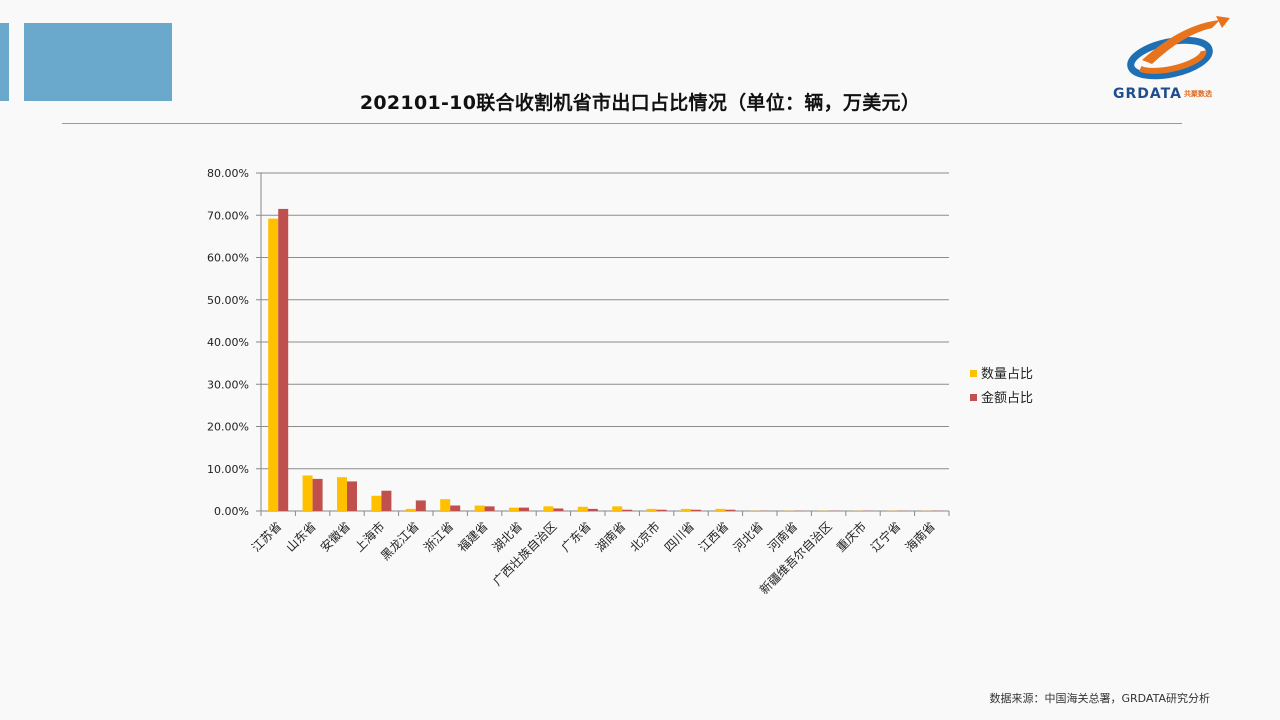 Image resolution: width=1280 pixels, height=720 pixels. I want to click on legend-label: 数量占比, so click(1007, 374).